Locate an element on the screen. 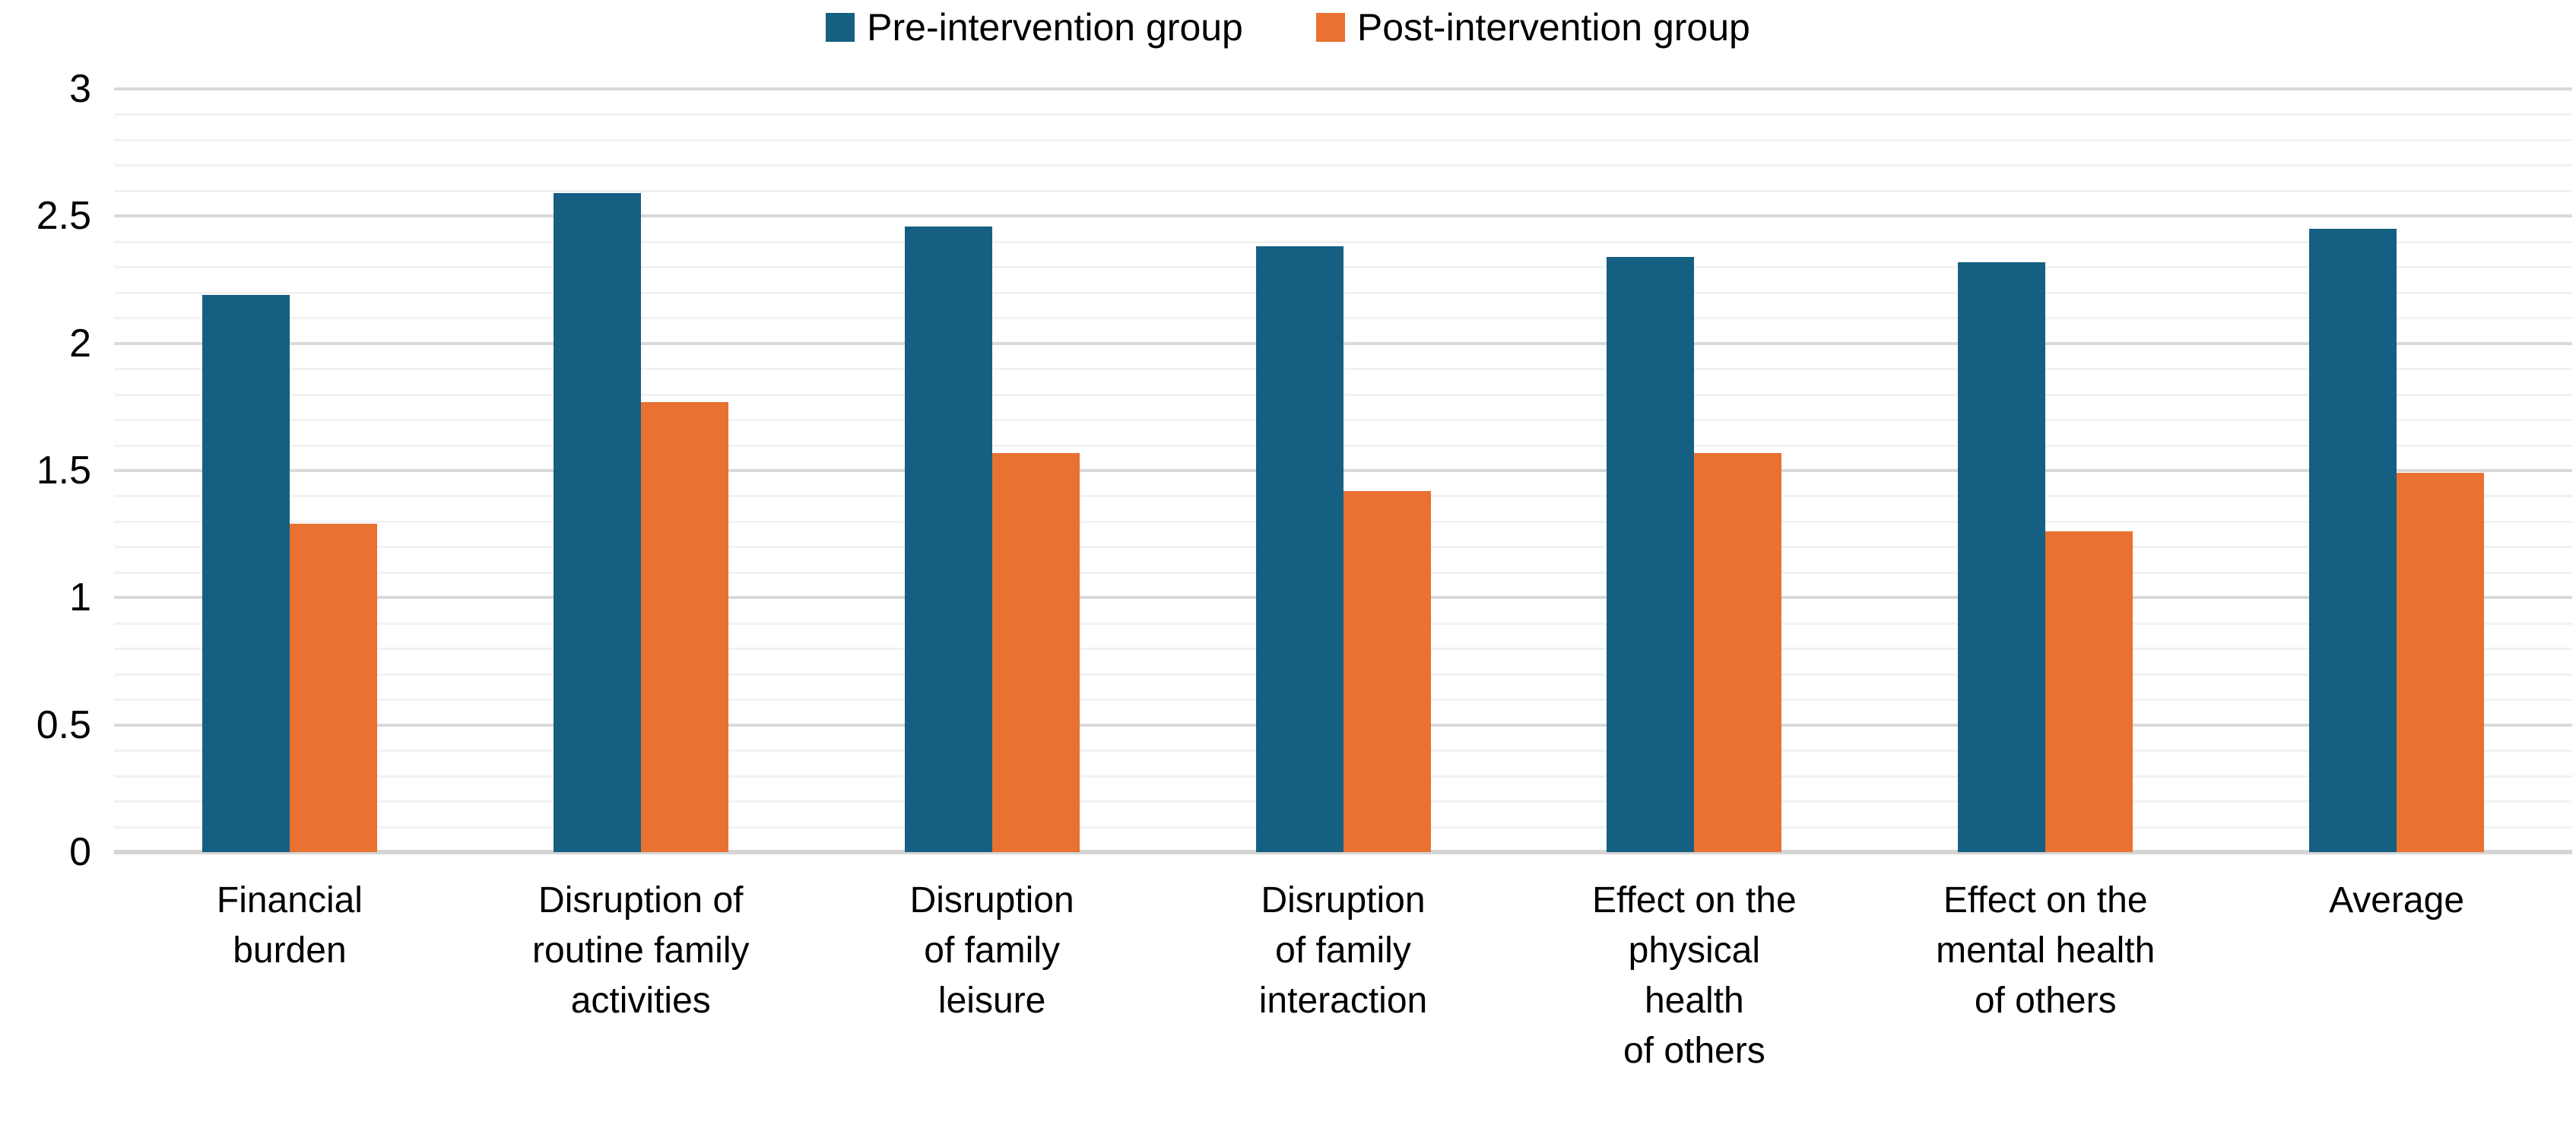 The image size is (2576, 1125). x-label-line: Average is located at coordinates (2397, 900).